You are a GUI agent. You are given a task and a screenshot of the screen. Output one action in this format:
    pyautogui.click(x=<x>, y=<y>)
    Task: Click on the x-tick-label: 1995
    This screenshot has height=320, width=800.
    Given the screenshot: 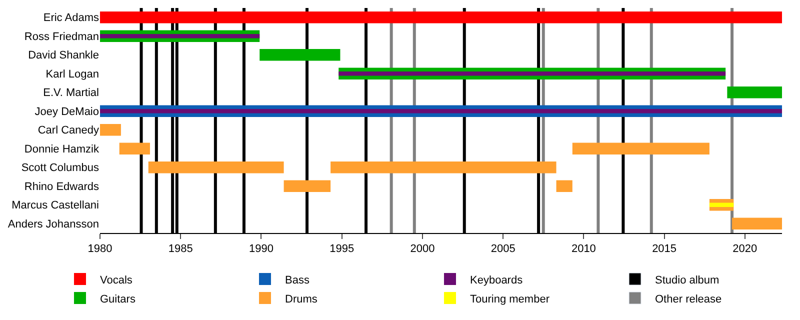 What is the action you would take?
    pyautogui.click(x=342, y=249)
    